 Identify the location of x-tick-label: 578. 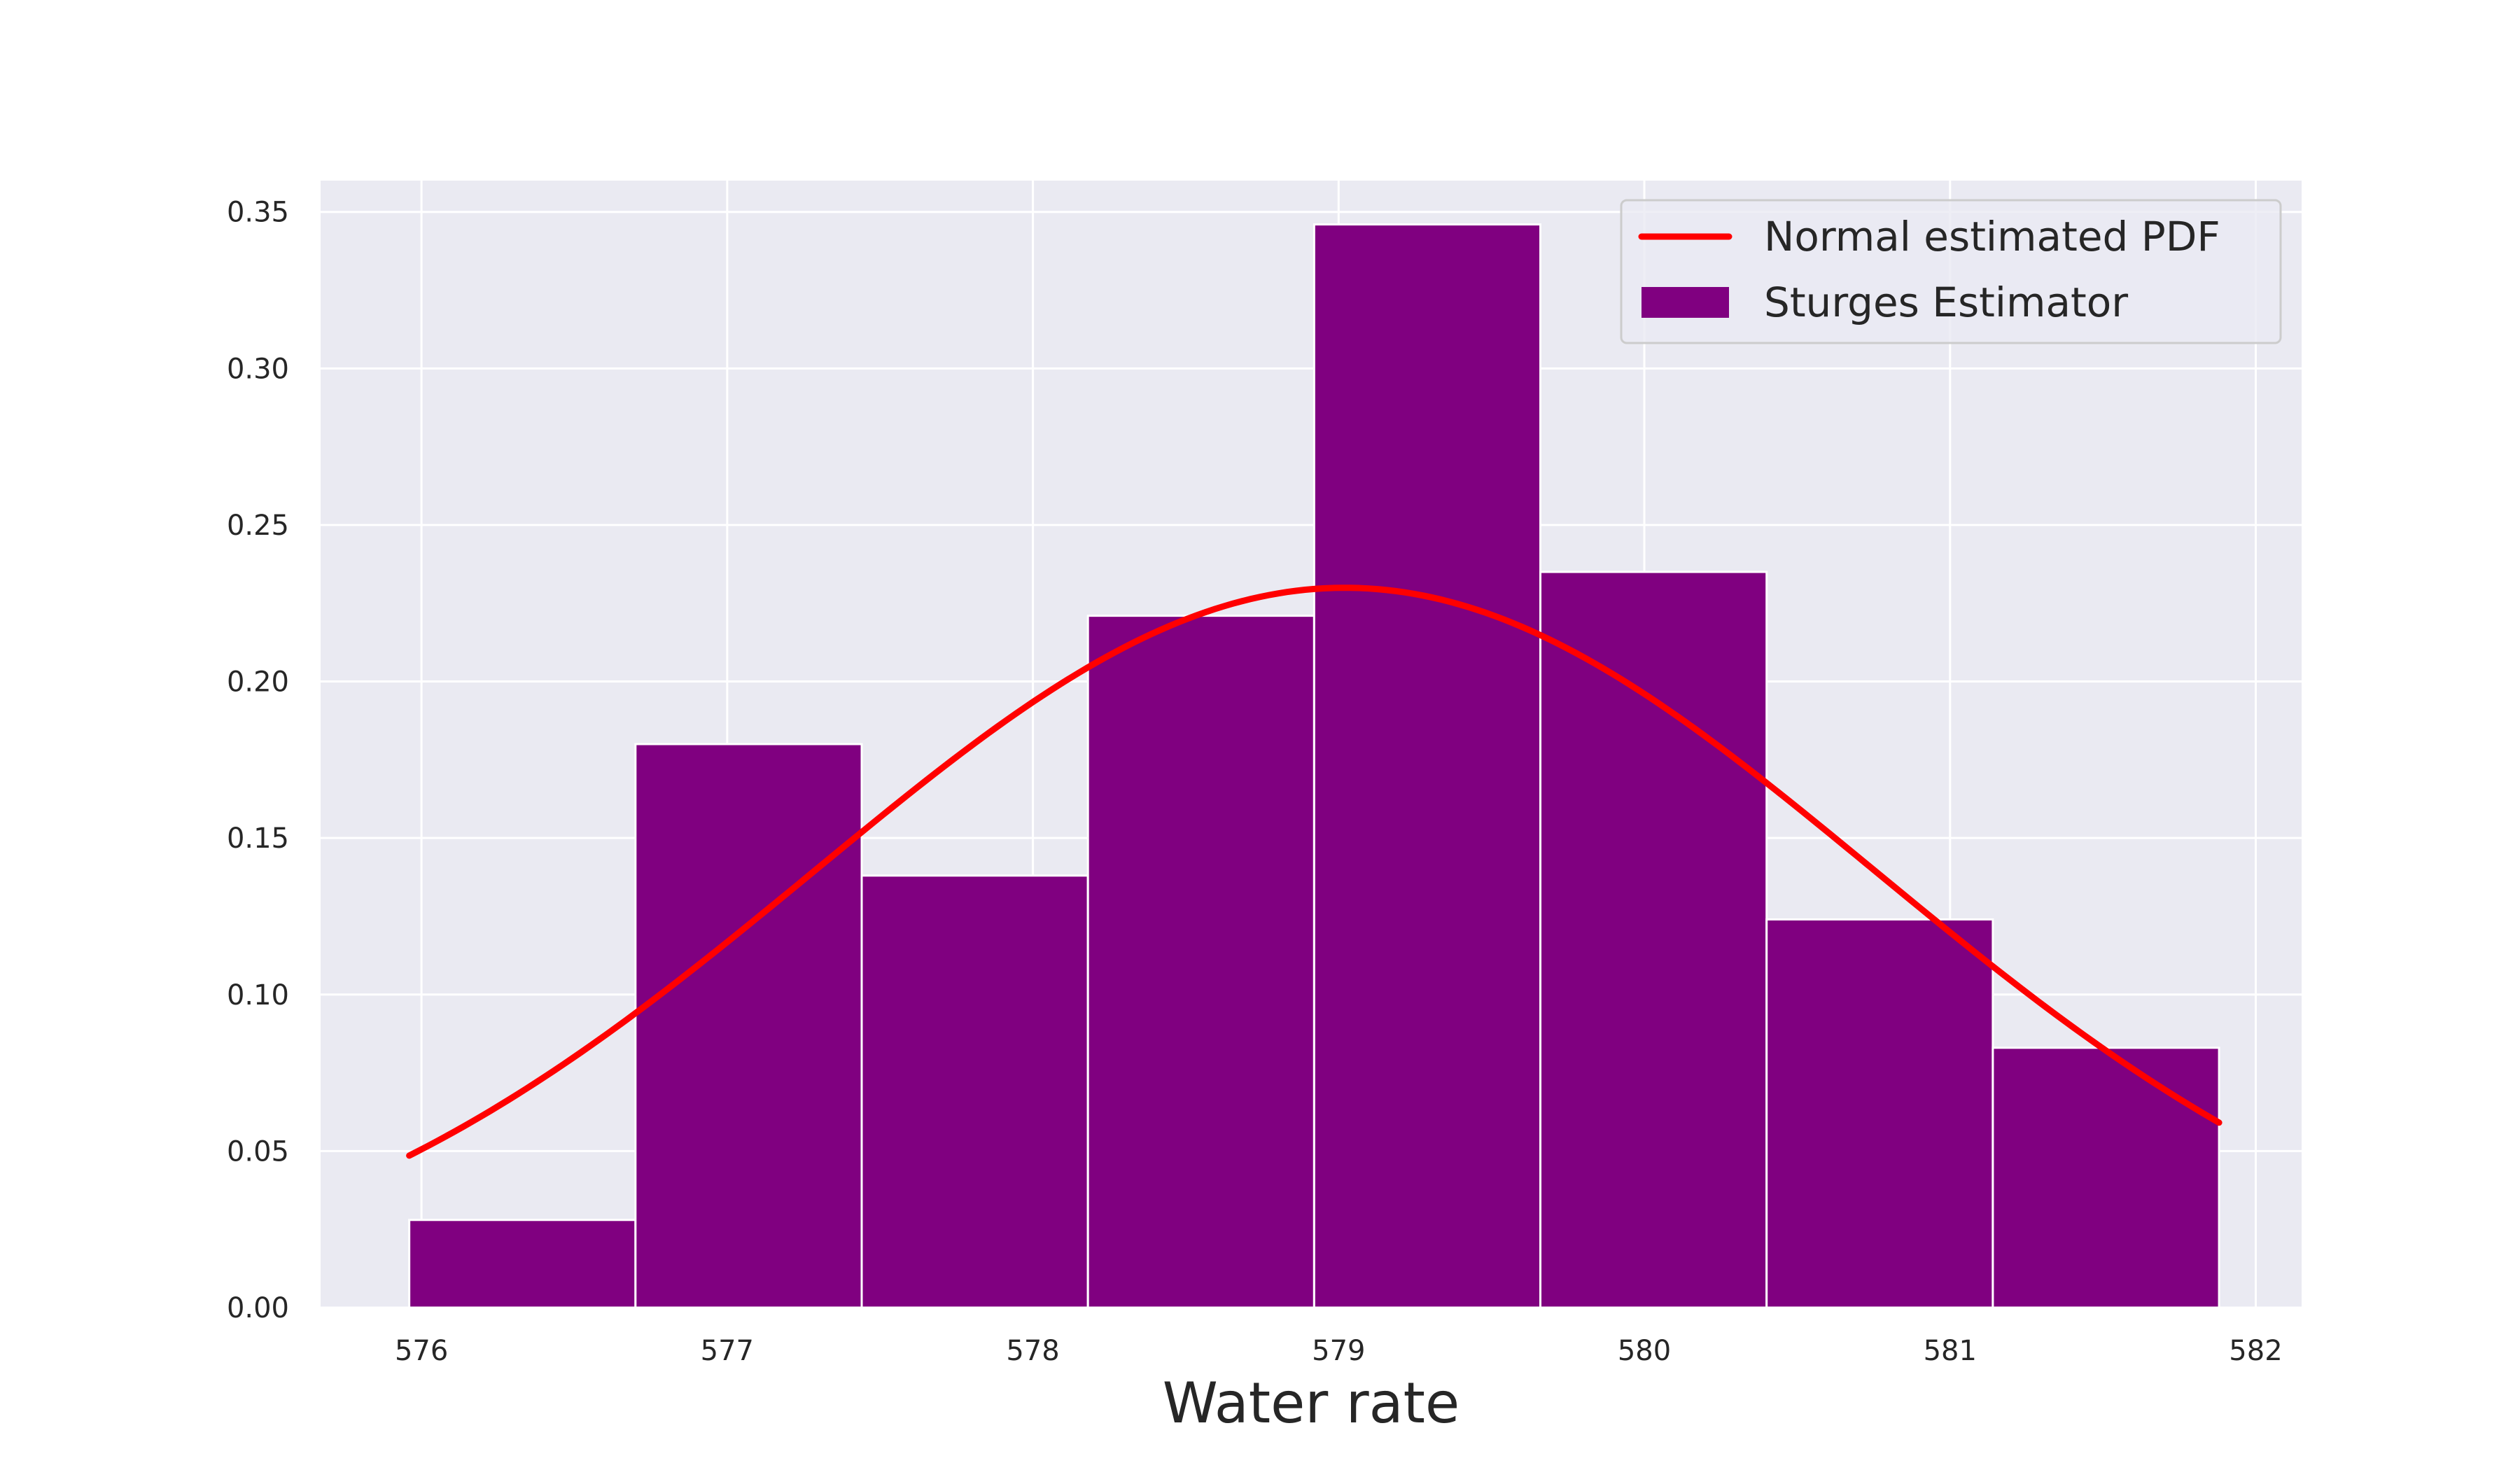
(1032, 1351).